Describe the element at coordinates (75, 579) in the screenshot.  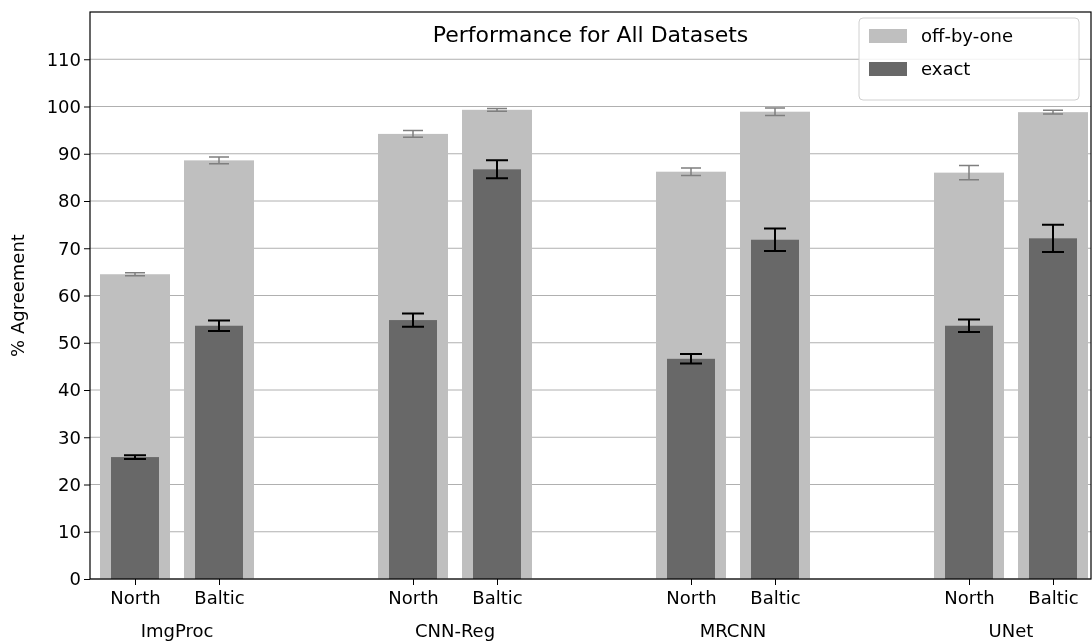
I see `y-tick-label: 0` at that location.